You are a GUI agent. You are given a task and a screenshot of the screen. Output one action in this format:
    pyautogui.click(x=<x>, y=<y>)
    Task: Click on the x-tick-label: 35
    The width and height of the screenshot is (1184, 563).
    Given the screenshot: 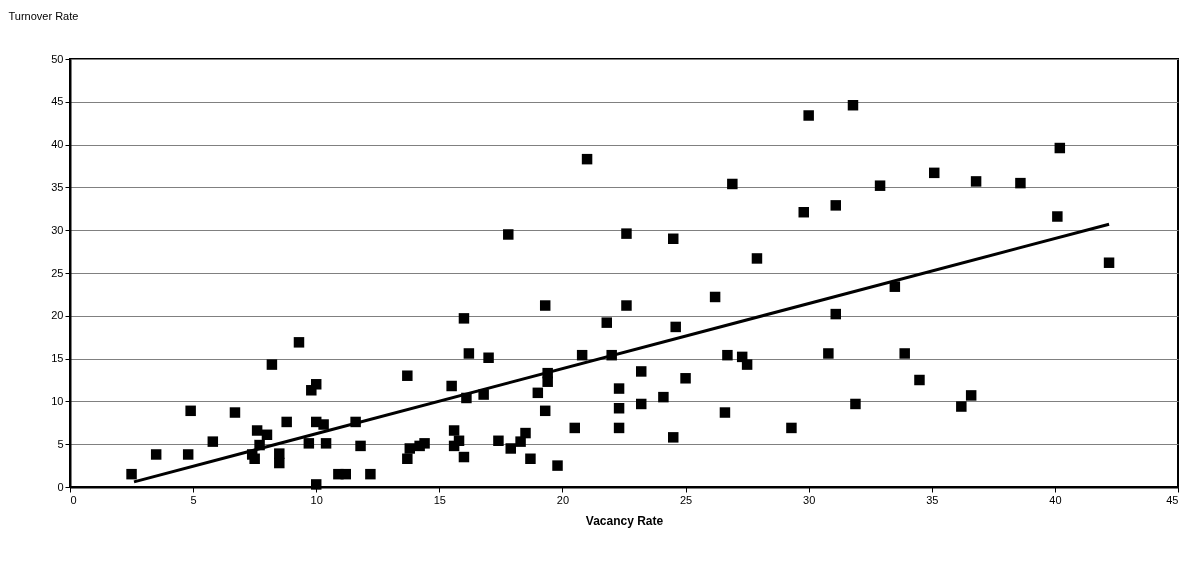 What is the action you would take?
    pyautogui.click(x=932, y=499)
    